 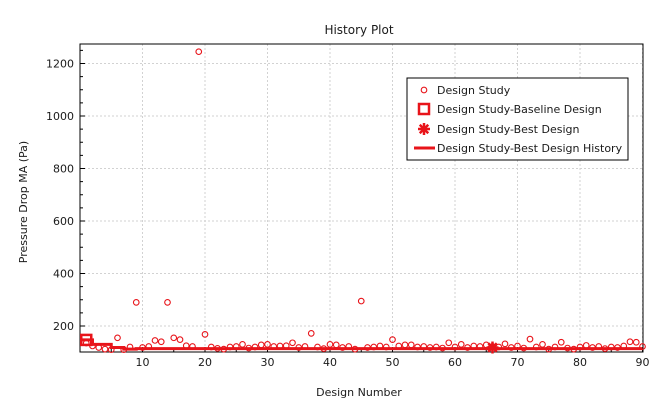 What do you see at coordinates (63, 221) in the screenshot?
I see `y-tick-label: 600` at bounding box center [63, 221].